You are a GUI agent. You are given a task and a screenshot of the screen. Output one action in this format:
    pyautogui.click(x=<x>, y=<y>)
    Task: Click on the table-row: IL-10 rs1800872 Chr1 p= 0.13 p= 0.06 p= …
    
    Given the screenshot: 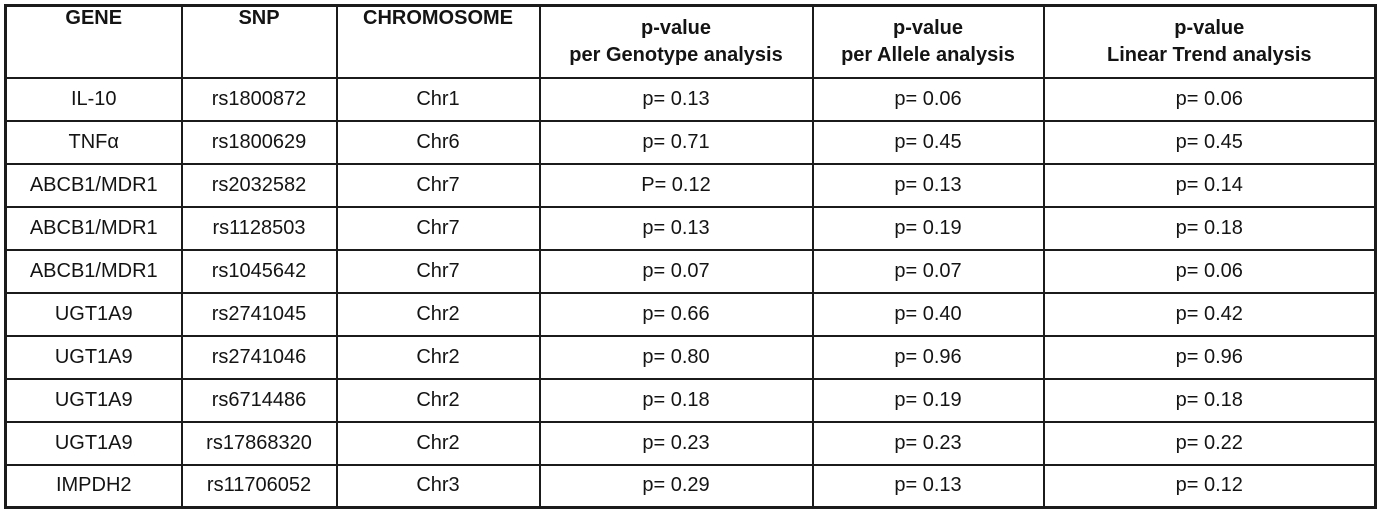 What is the action you would take?
    pyautogui.click(x=690, y=99)
    